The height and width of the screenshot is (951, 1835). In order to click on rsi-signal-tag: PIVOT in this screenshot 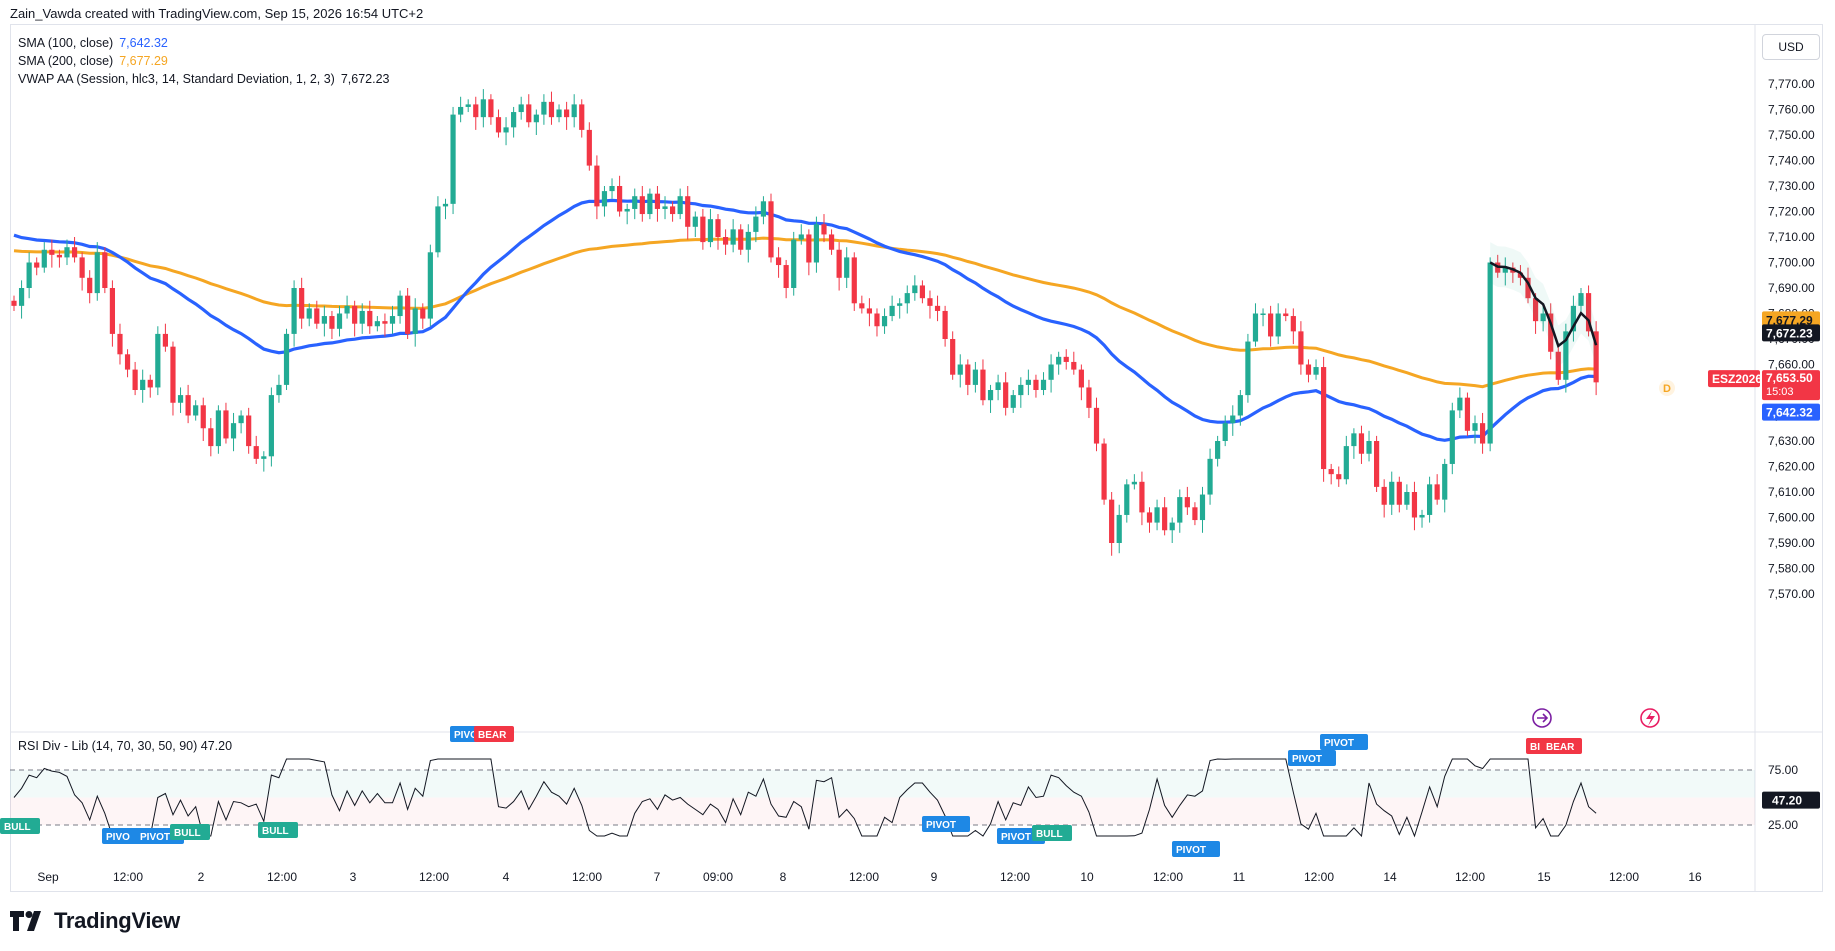, I will do `click(1312, 758)`.